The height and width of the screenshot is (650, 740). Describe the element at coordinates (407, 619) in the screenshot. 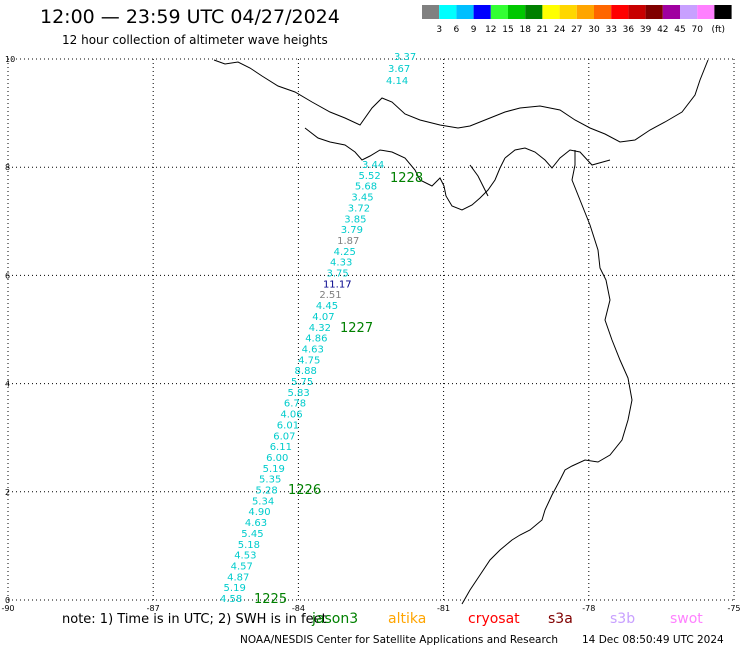

I see `mission-altika: altika` at that location.